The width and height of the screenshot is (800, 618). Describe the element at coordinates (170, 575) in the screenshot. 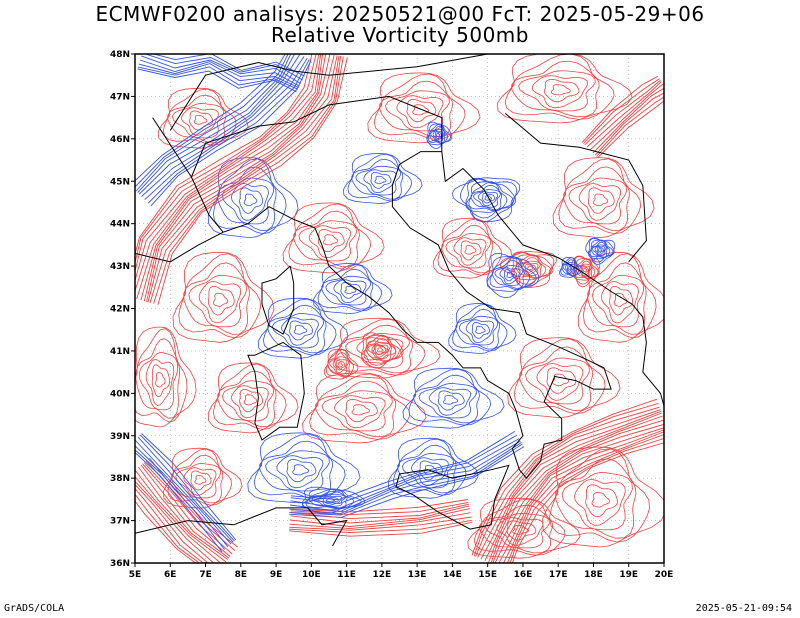

I see `lon-tick-label: 6E` at that location.